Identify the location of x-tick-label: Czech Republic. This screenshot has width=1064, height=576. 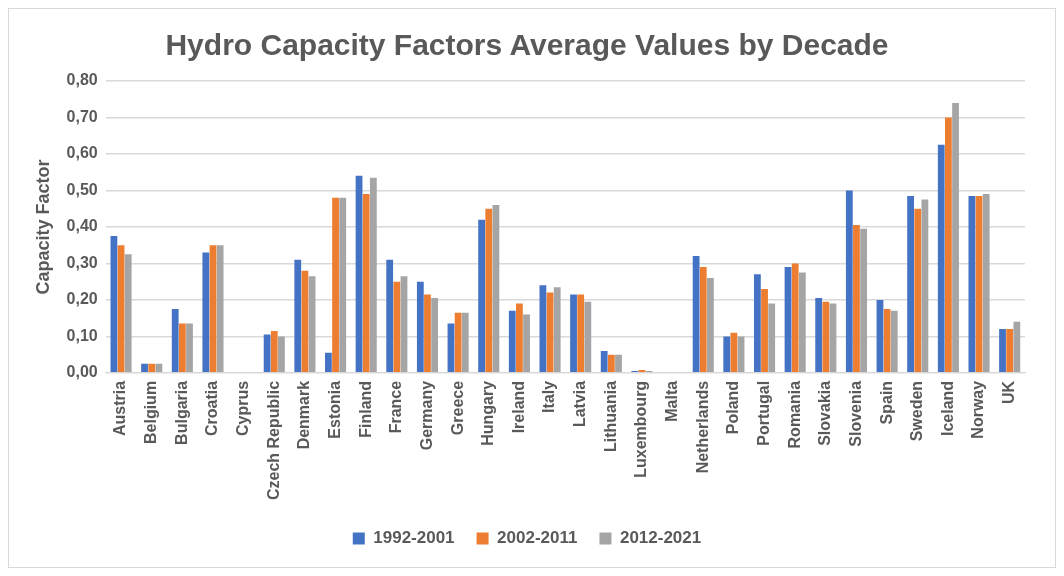
(273, 440).